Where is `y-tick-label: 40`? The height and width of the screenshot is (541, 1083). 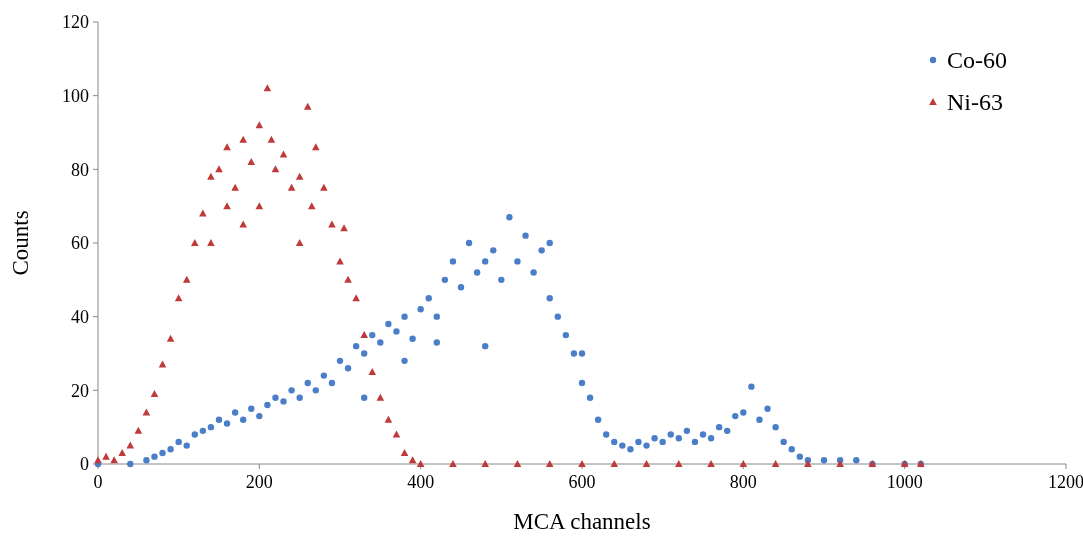
y-tick-label: 40 is located at coordinates (80, 316).